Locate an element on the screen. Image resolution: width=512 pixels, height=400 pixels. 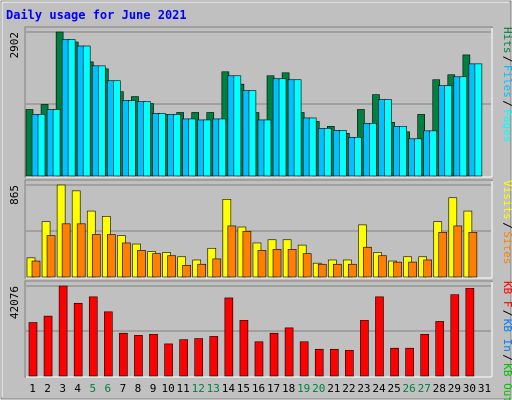
day-label-23: 23 is located at coordinates (363, 388).